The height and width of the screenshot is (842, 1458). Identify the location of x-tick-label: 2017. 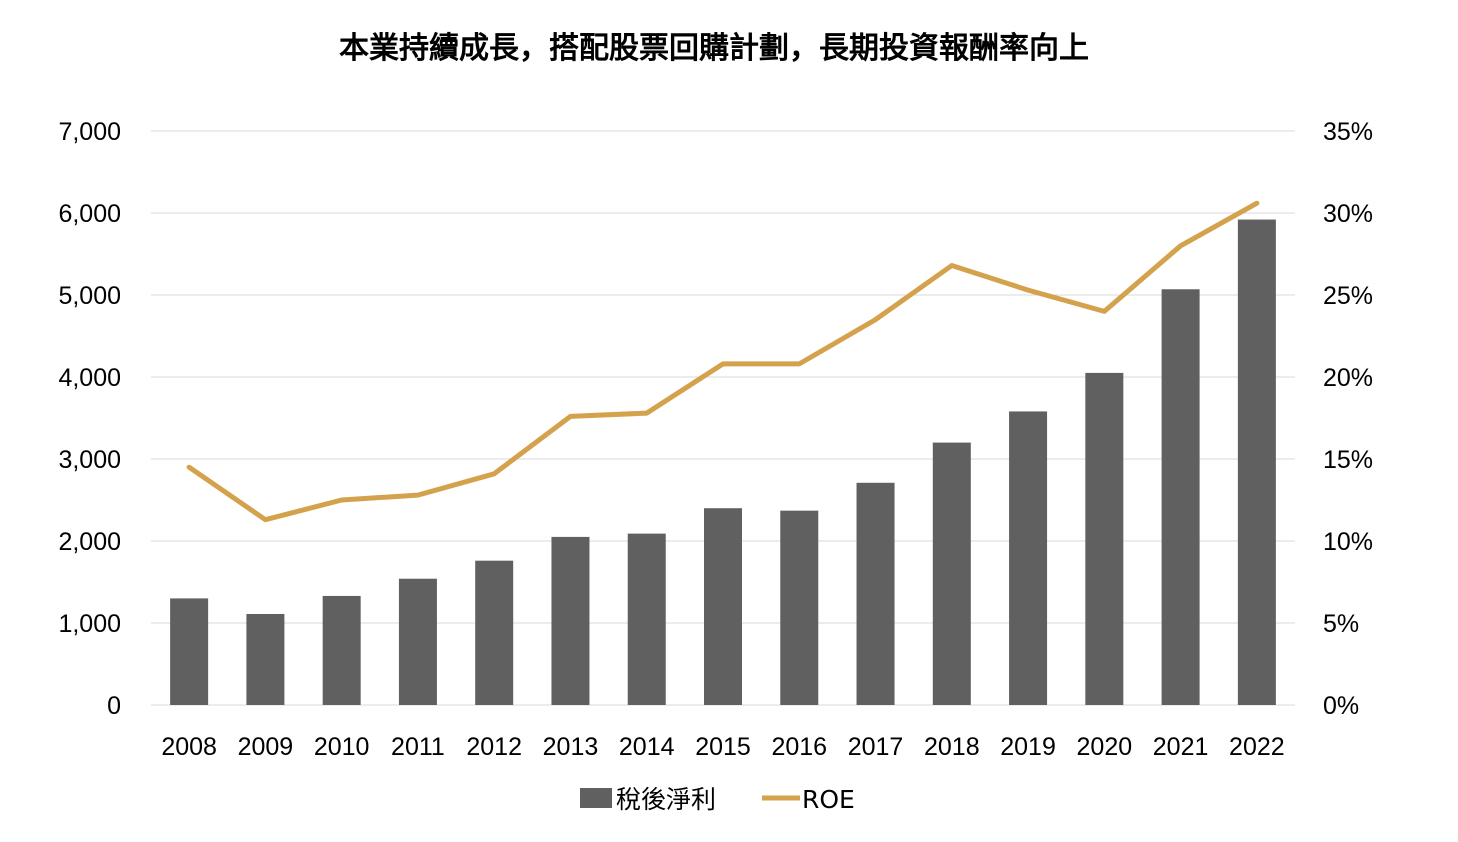
(876, 747).